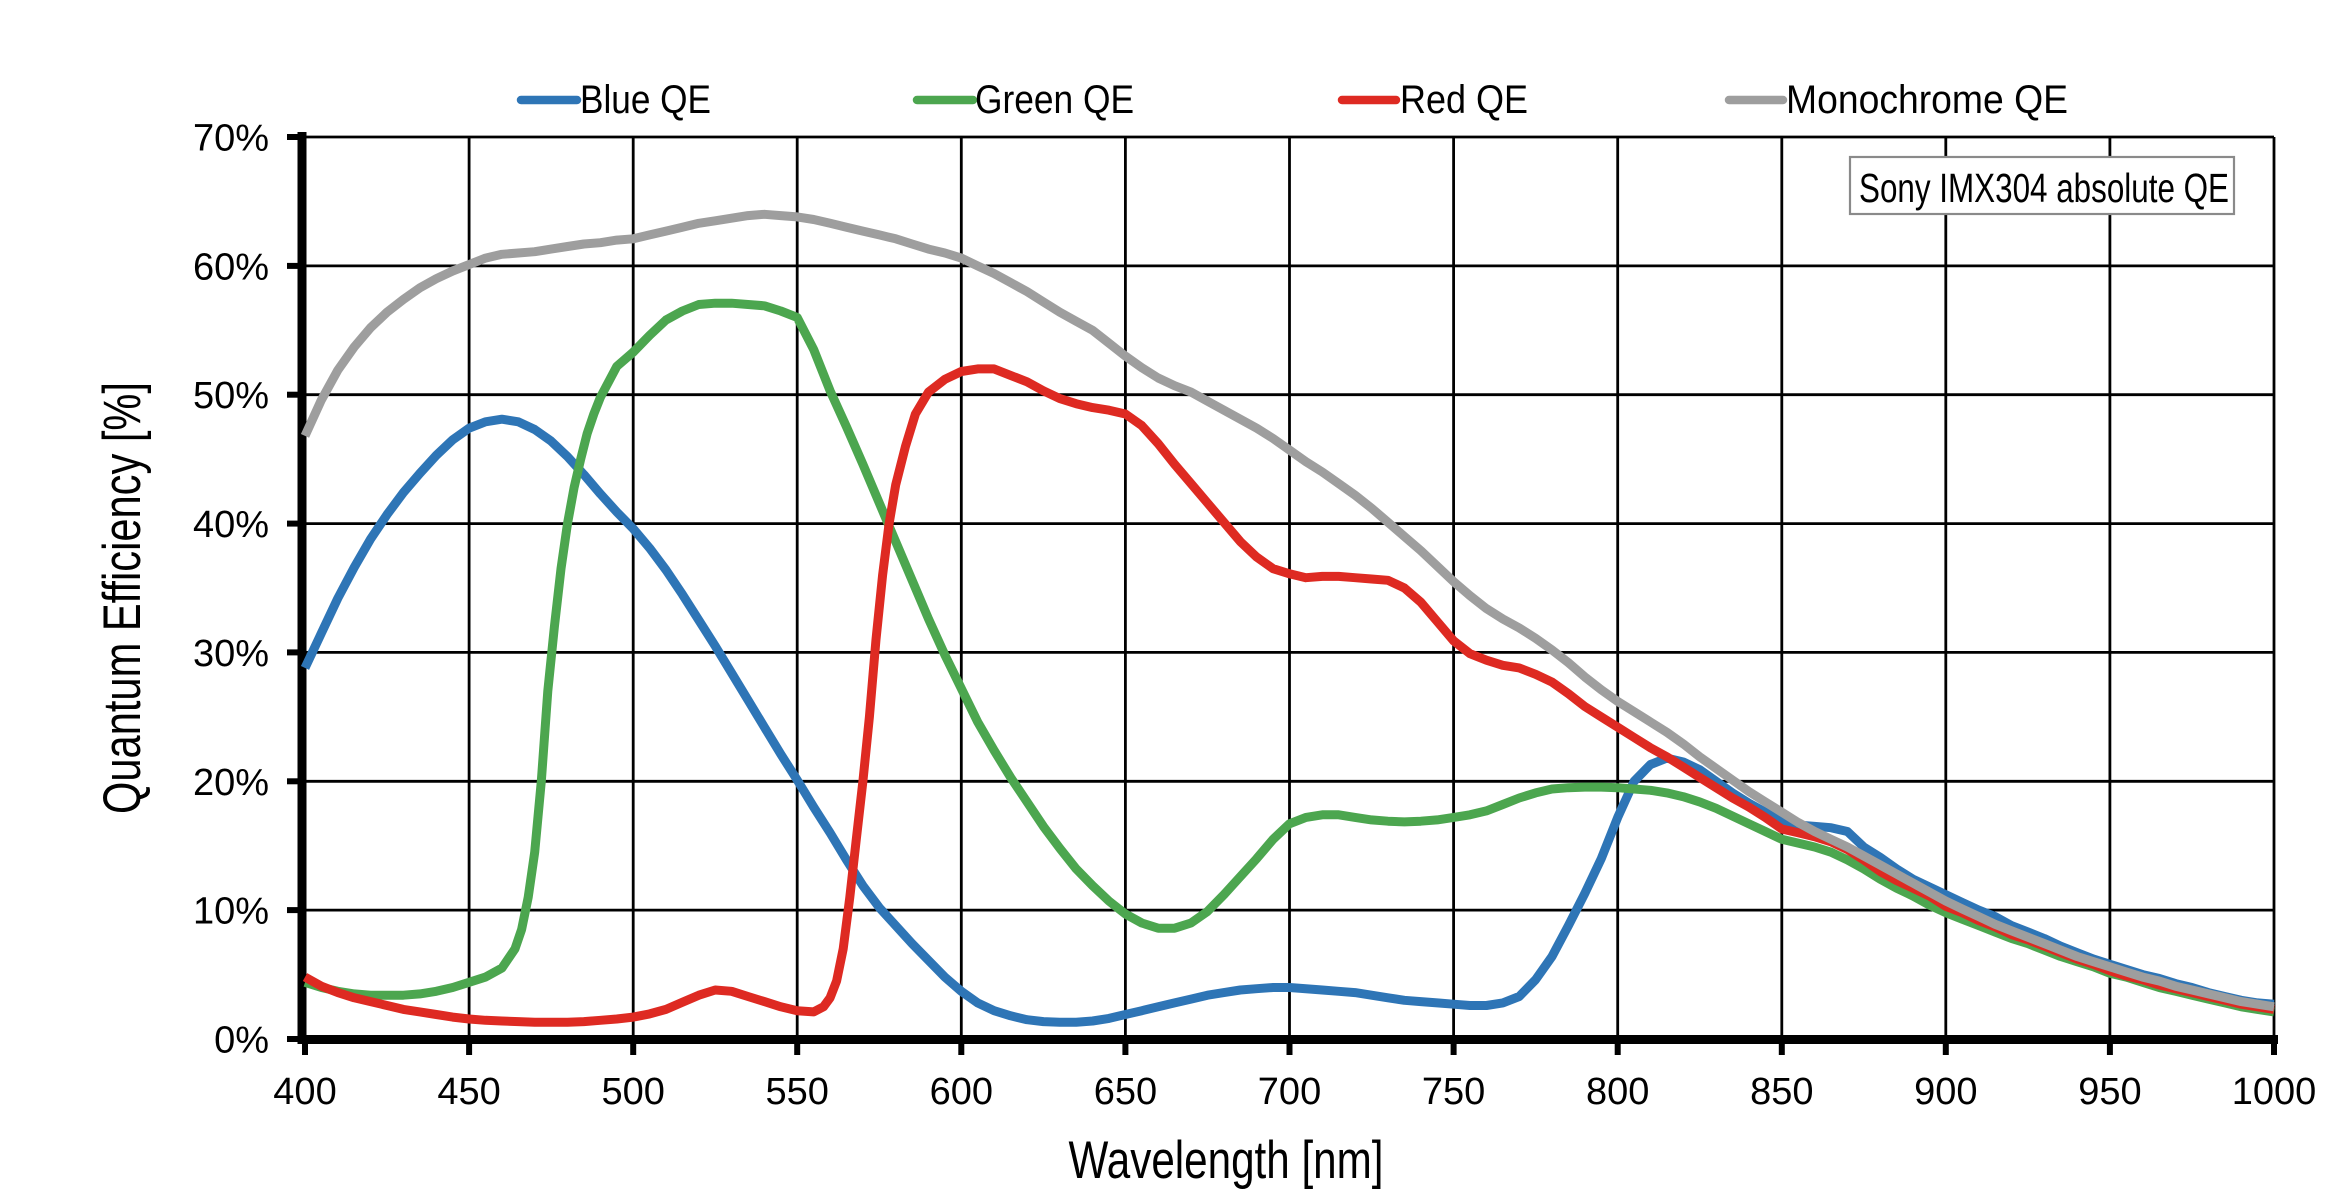 Image resolution: width=2346 pixels, height=1198 pixels. What do you see at coordinates (122, 598) in the screenshot?
I see `svg-text: Quantum Efficiency [%]` at bounding box center [122, 598].